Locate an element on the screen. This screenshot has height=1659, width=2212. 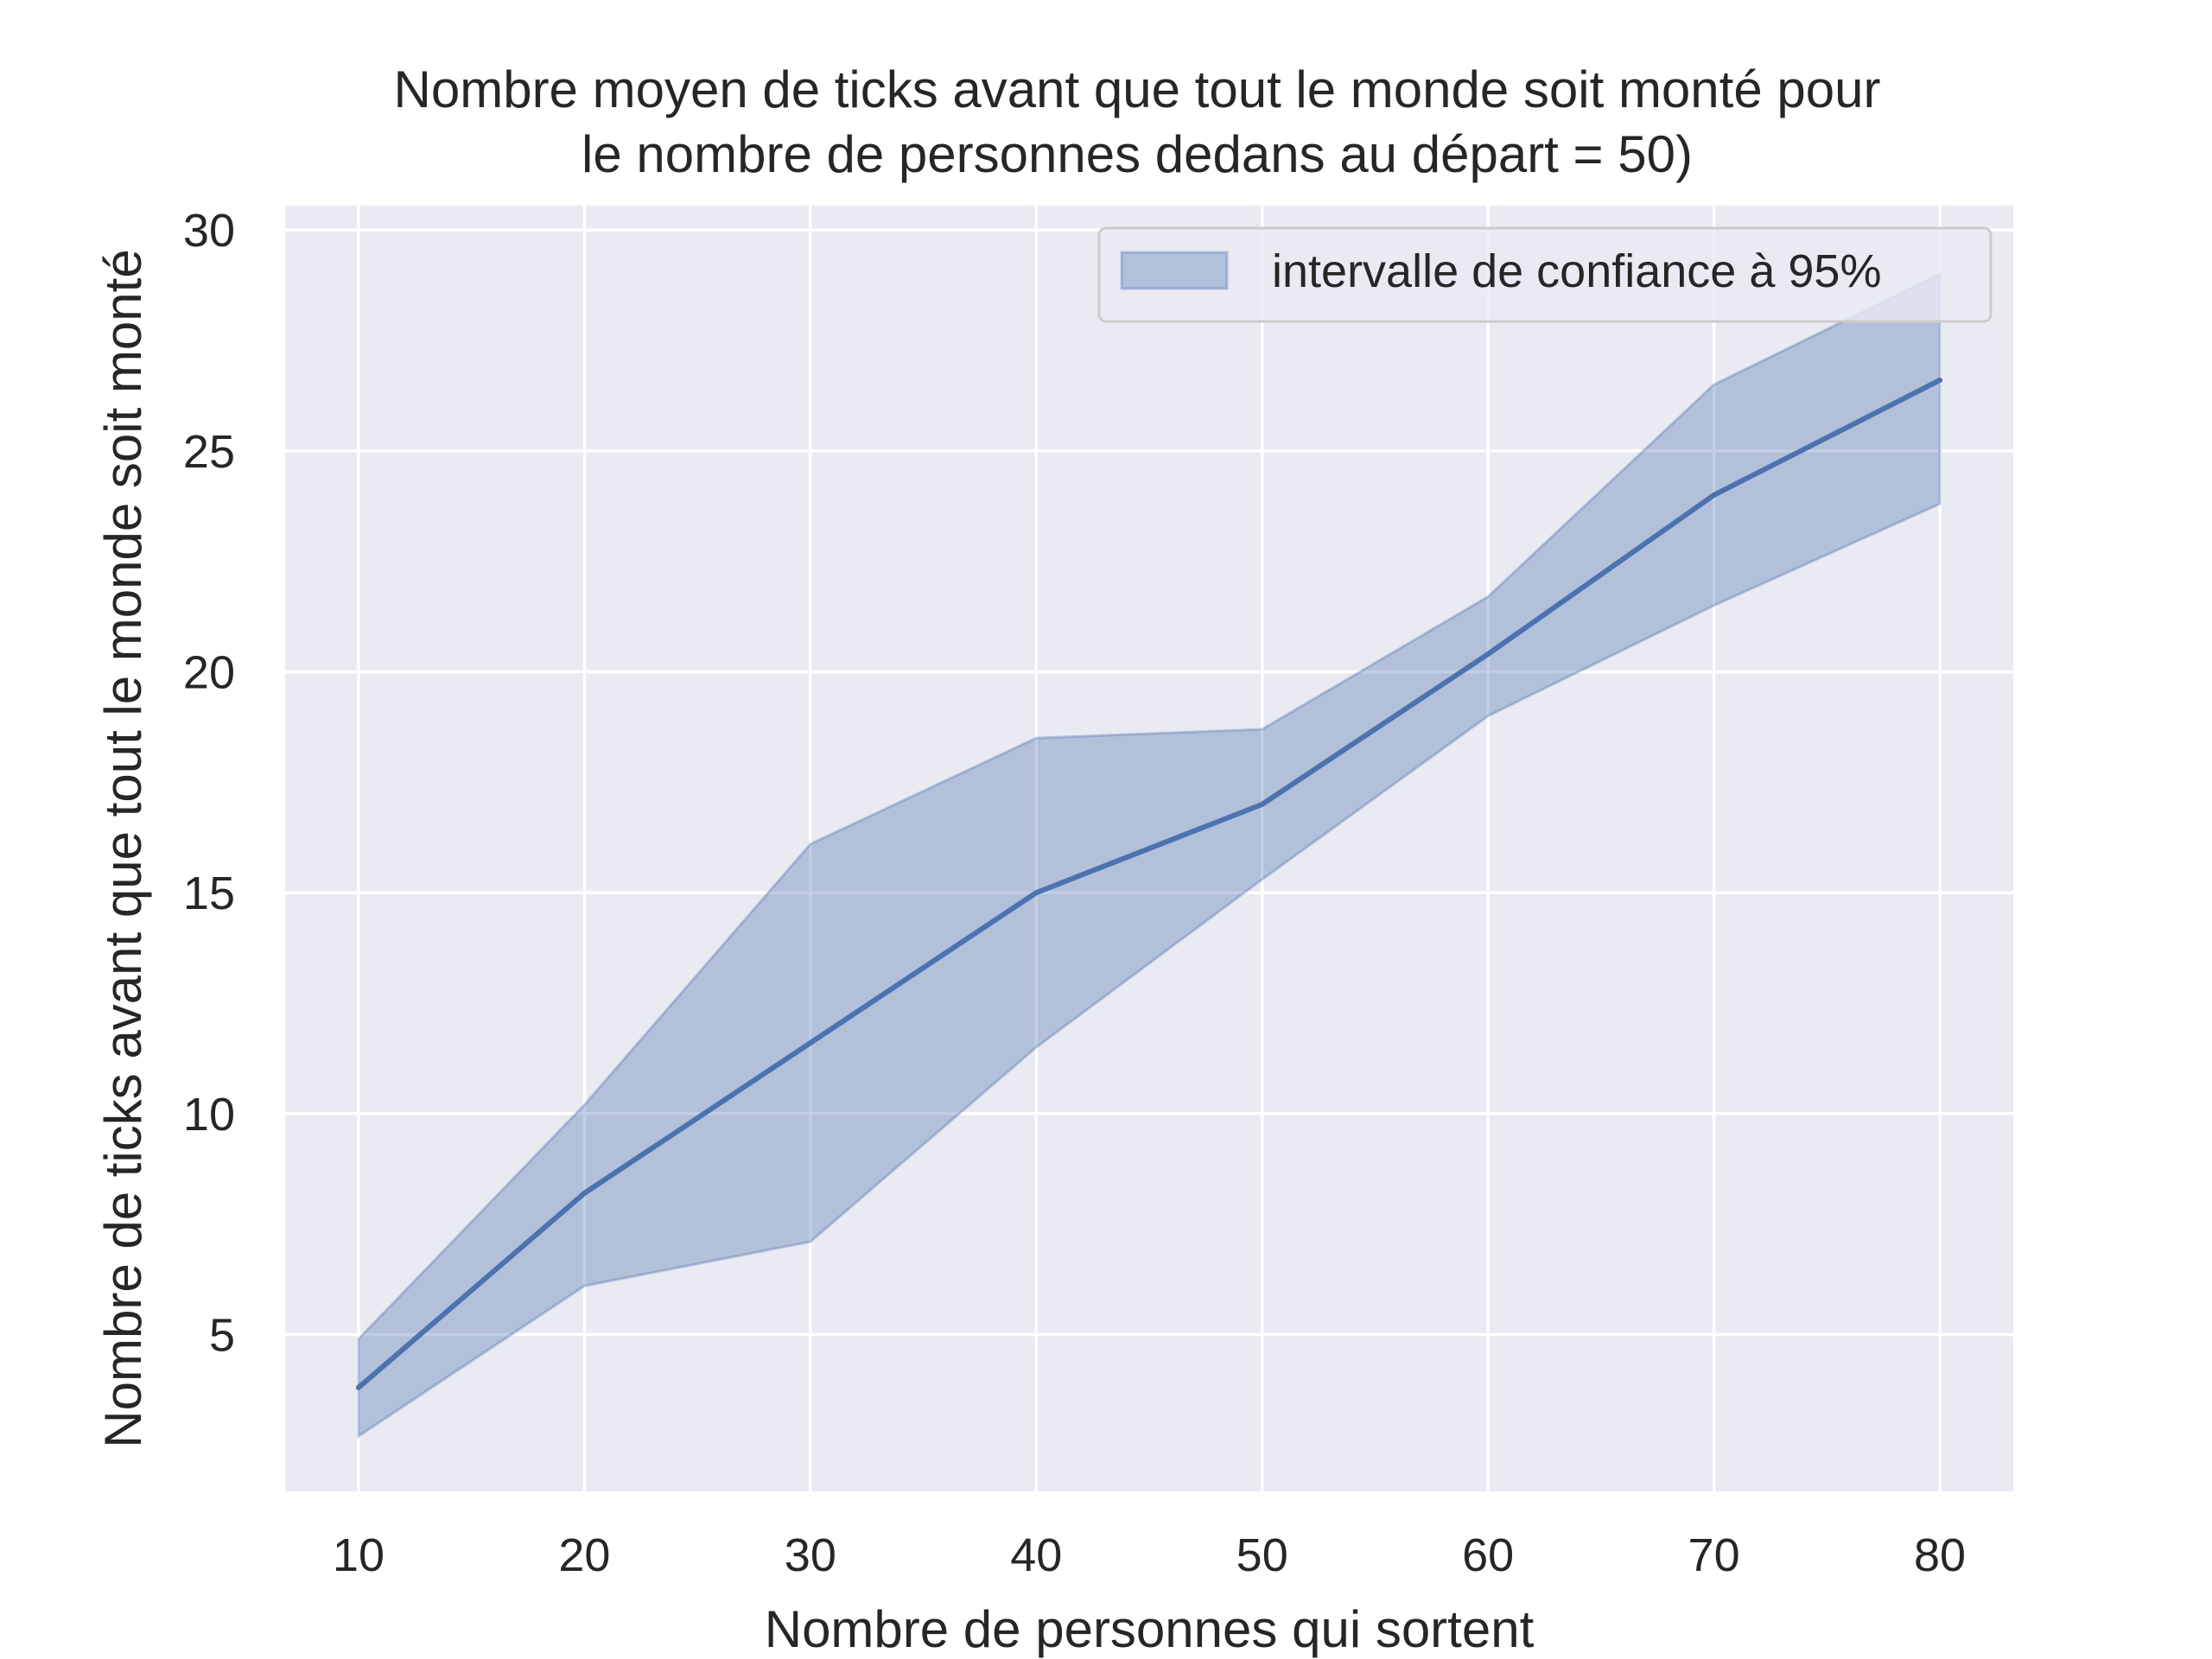
x-tick-label: 50 is located at coordinates (1262, 1555).